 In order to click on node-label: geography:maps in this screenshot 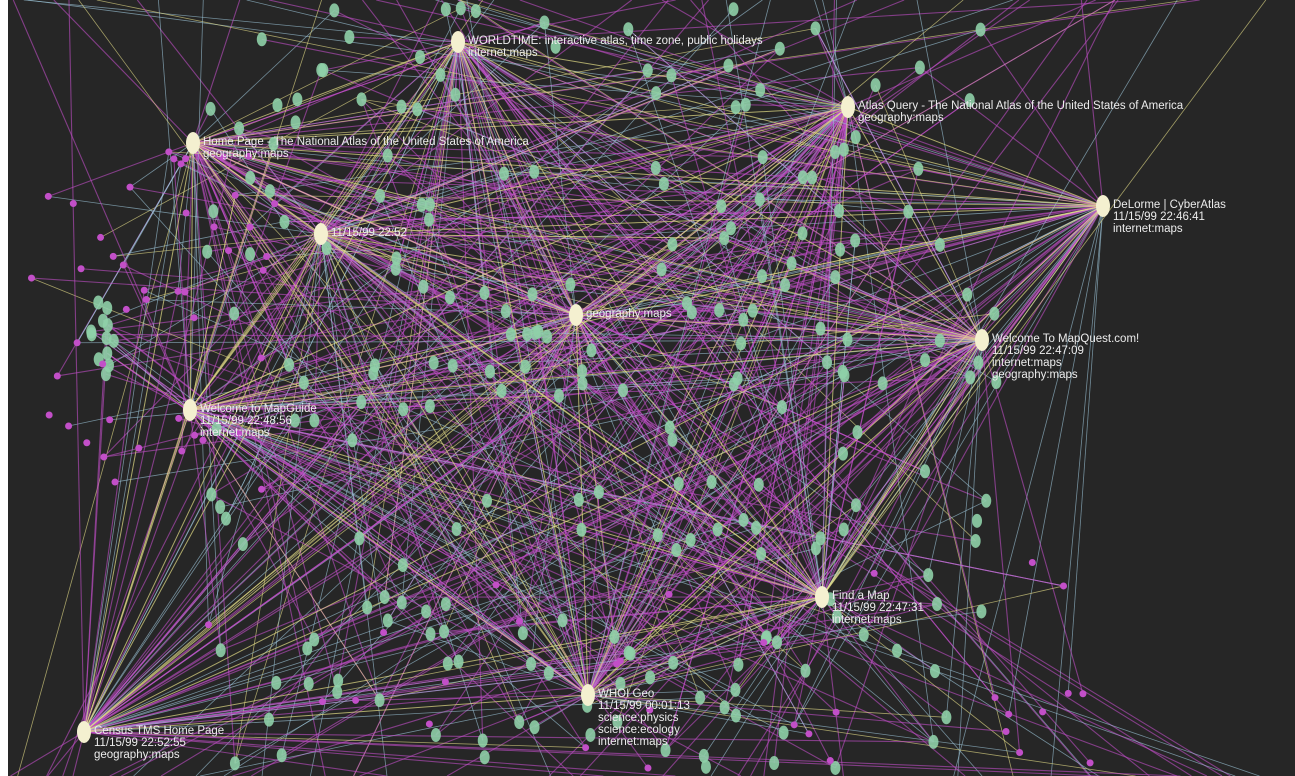, I will do `click(629, 314)`.